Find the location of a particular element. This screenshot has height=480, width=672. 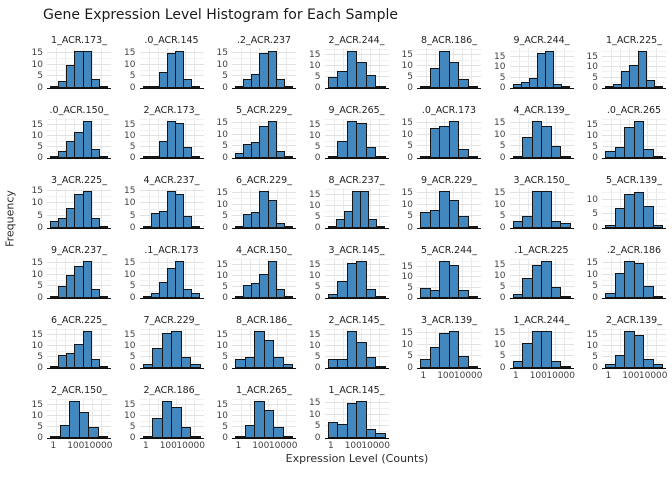

facet: 9_ACR.229_ 0 5 10 15 is located at coordinates (439, 208).